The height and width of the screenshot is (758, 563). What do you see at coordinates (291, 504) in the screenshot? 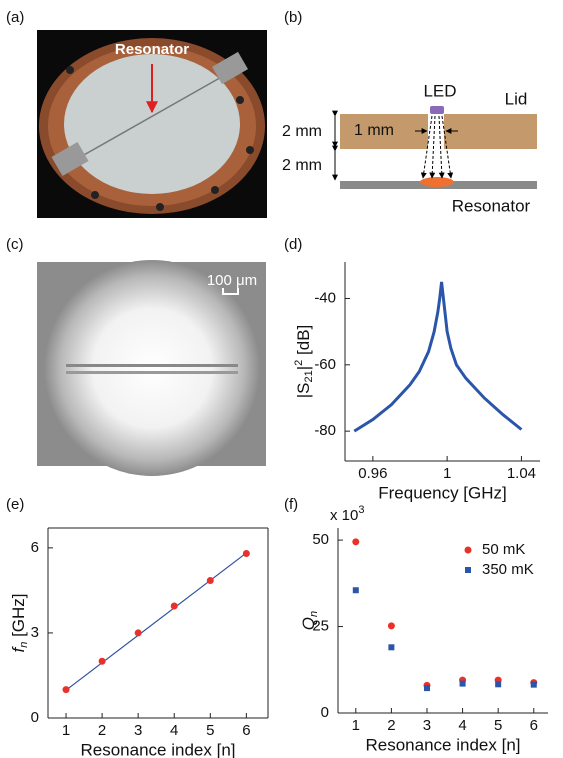
I see `panel-label: (f)` at bounding box center [291, 504].